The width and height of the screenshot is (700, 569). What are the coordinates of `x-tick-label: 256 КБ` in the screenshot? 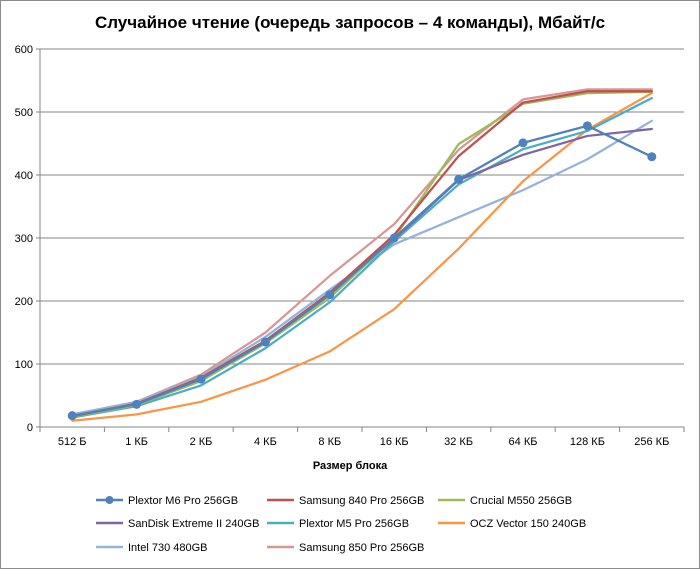 It's located at (651, 442).